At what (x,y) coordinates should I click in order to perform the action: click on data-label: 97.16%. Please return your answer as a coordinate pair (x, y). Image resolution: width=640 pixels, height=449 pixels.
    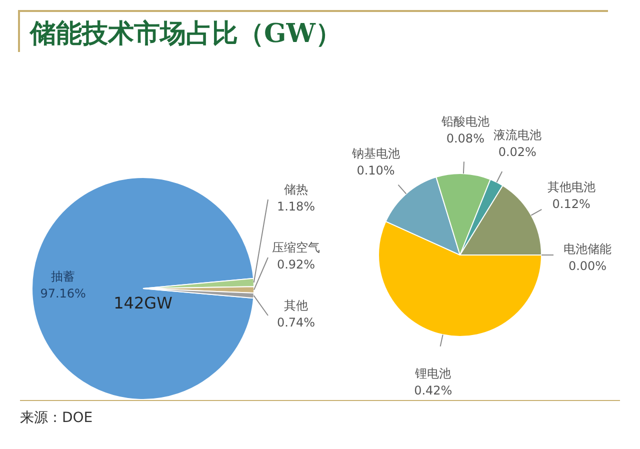
    Looking at the image, I should click on (63, 293).